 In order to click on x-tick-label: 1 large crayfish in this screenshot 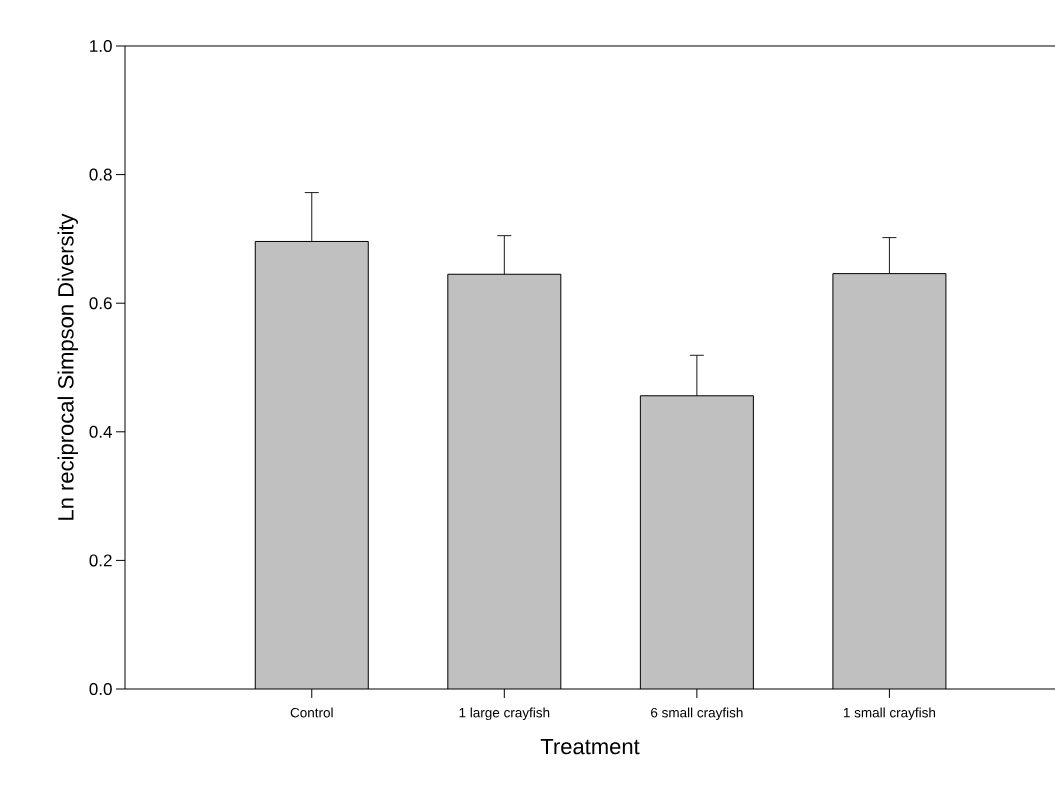, I will do `click(504, 714)`.